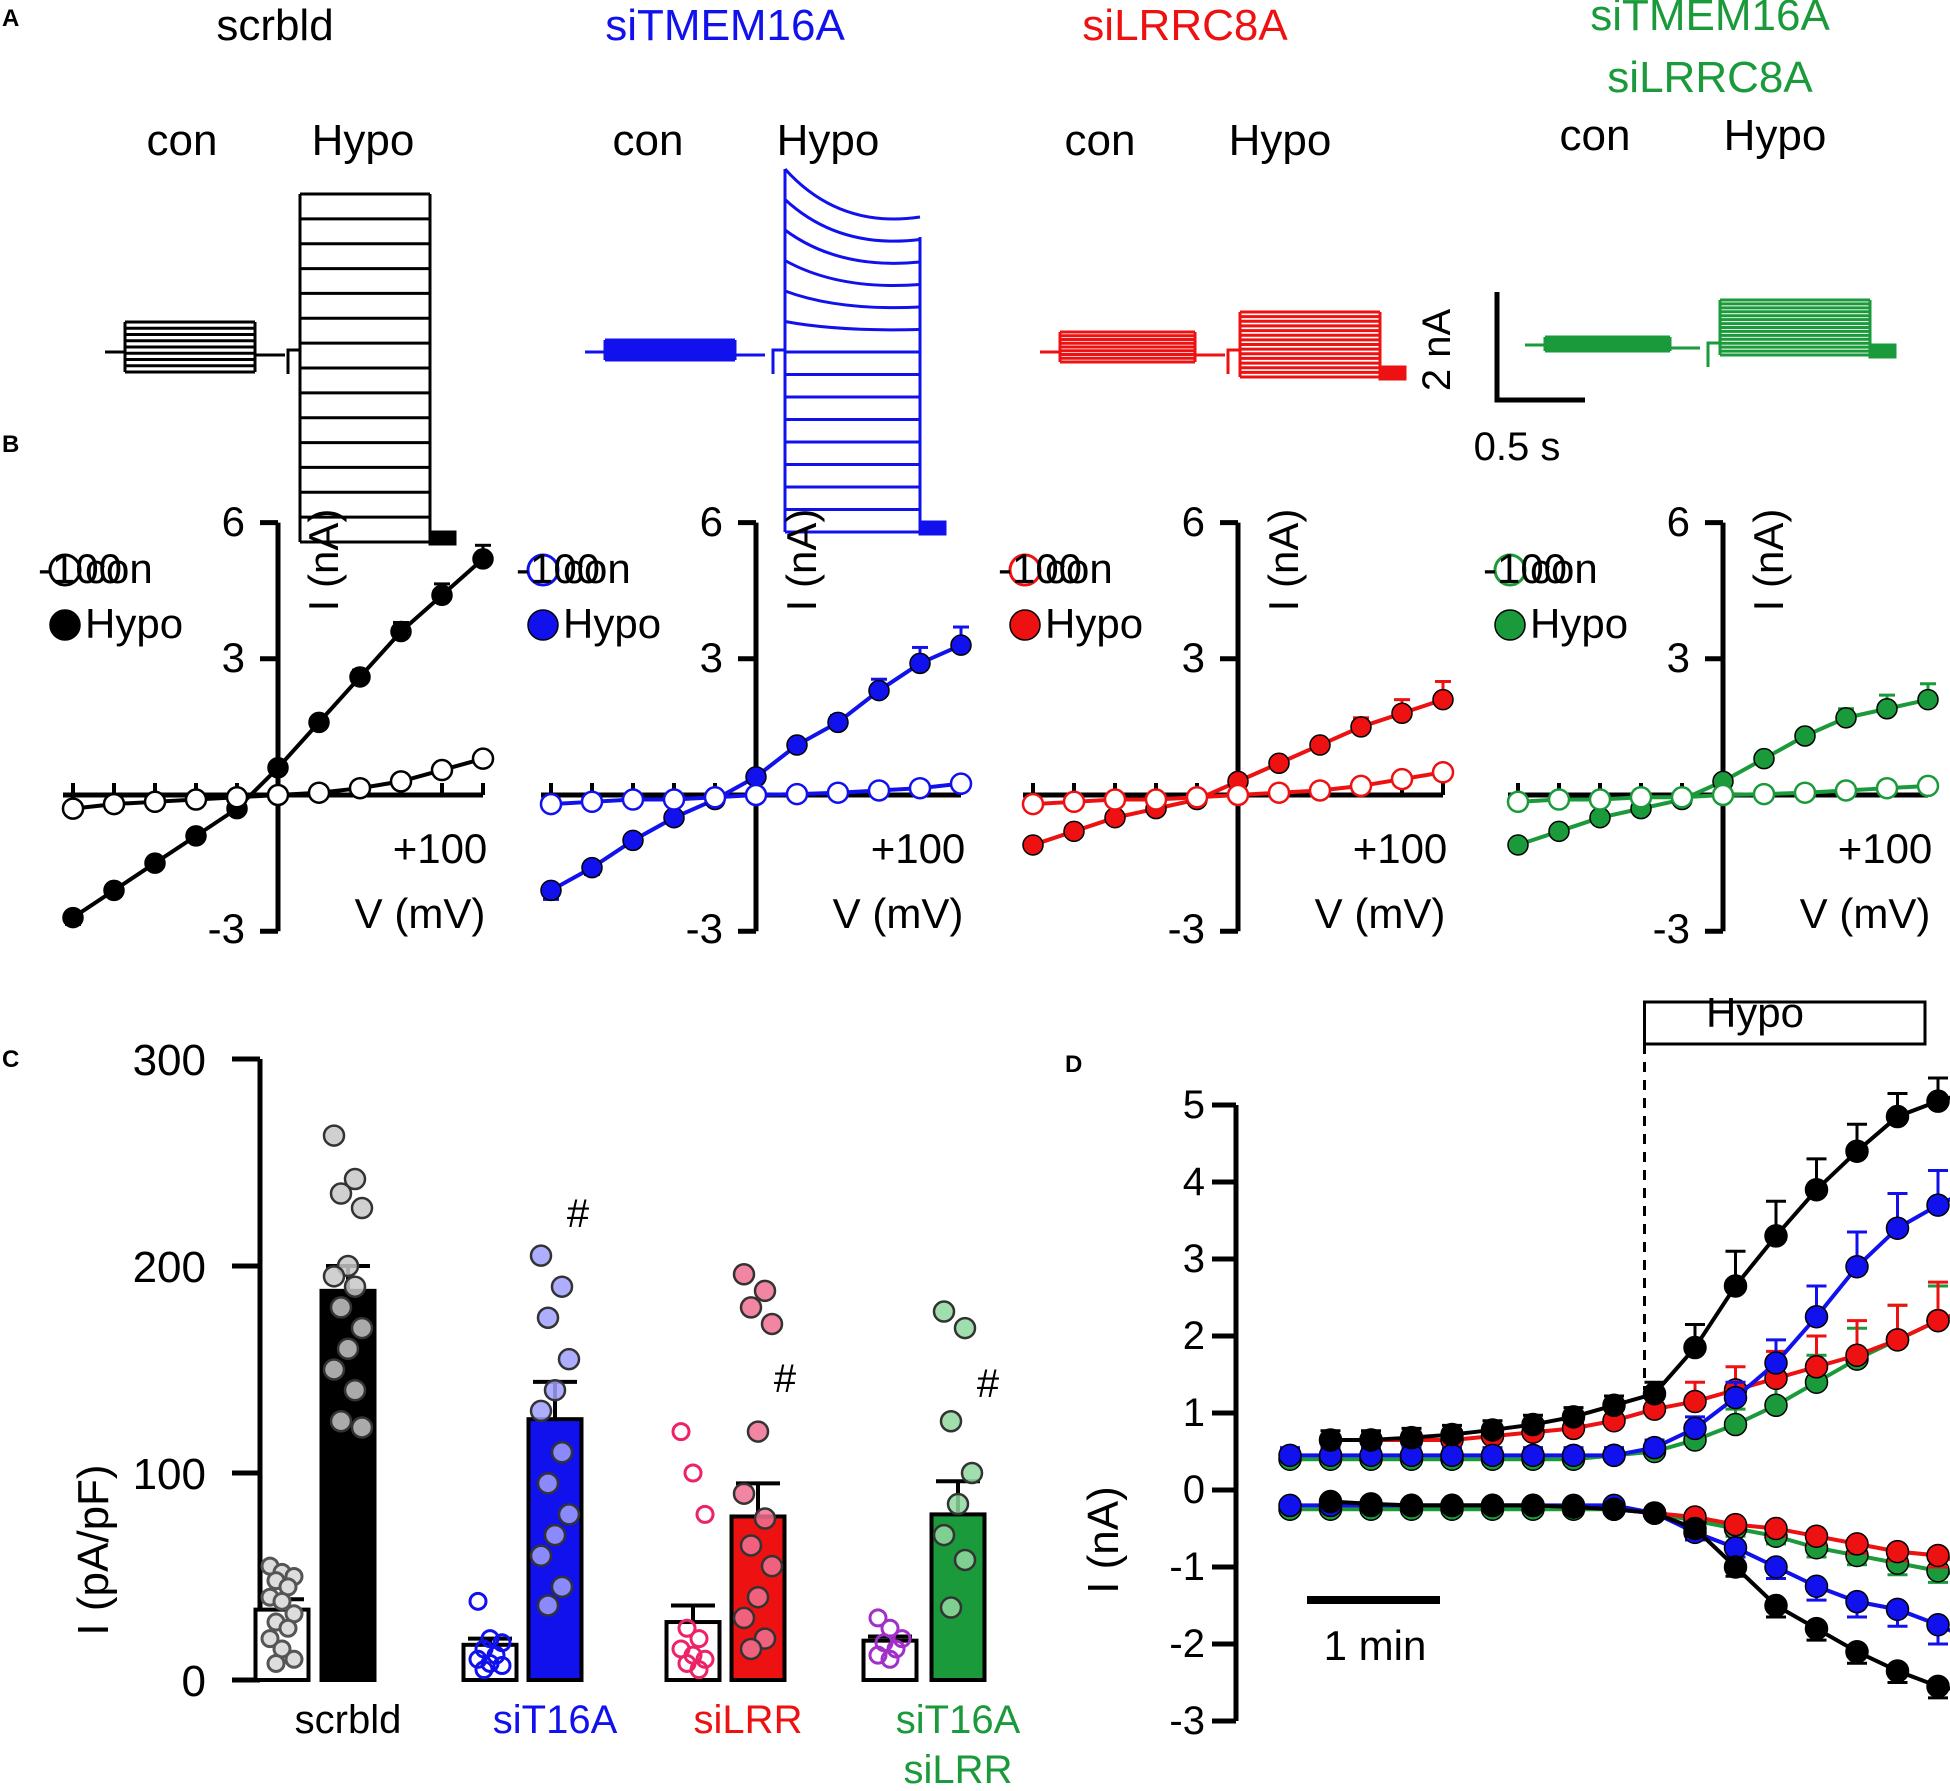 The width and height of the screenshot is (1950, 1791). Describe the element at coordinates (323, 560) in the screenshot. I see `iv-ylabel: I (nA)` at that location.